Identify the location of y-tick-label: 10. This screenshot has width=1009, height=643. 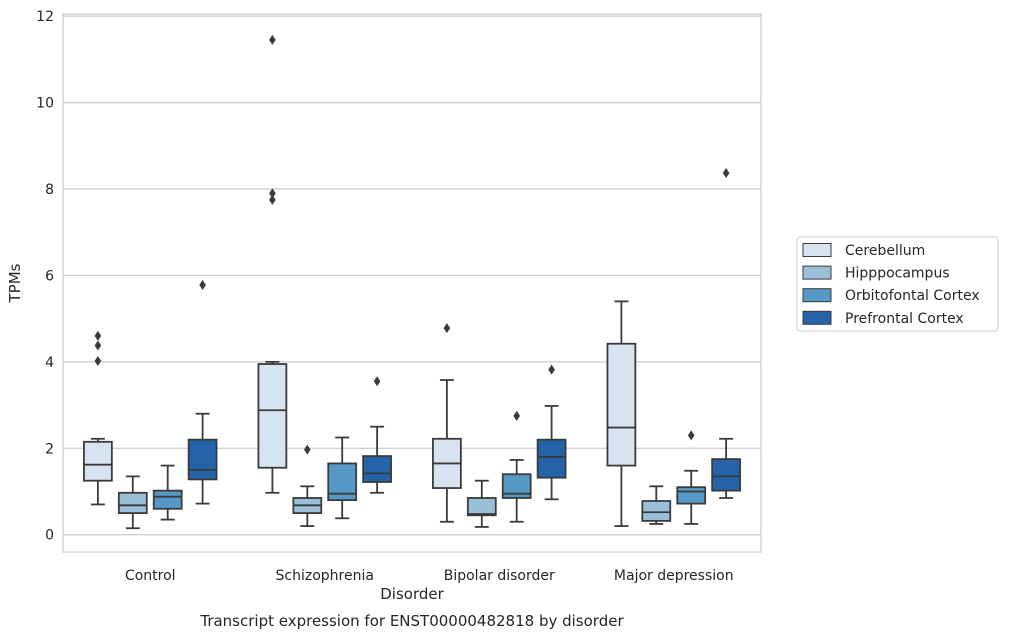
(45, 104).